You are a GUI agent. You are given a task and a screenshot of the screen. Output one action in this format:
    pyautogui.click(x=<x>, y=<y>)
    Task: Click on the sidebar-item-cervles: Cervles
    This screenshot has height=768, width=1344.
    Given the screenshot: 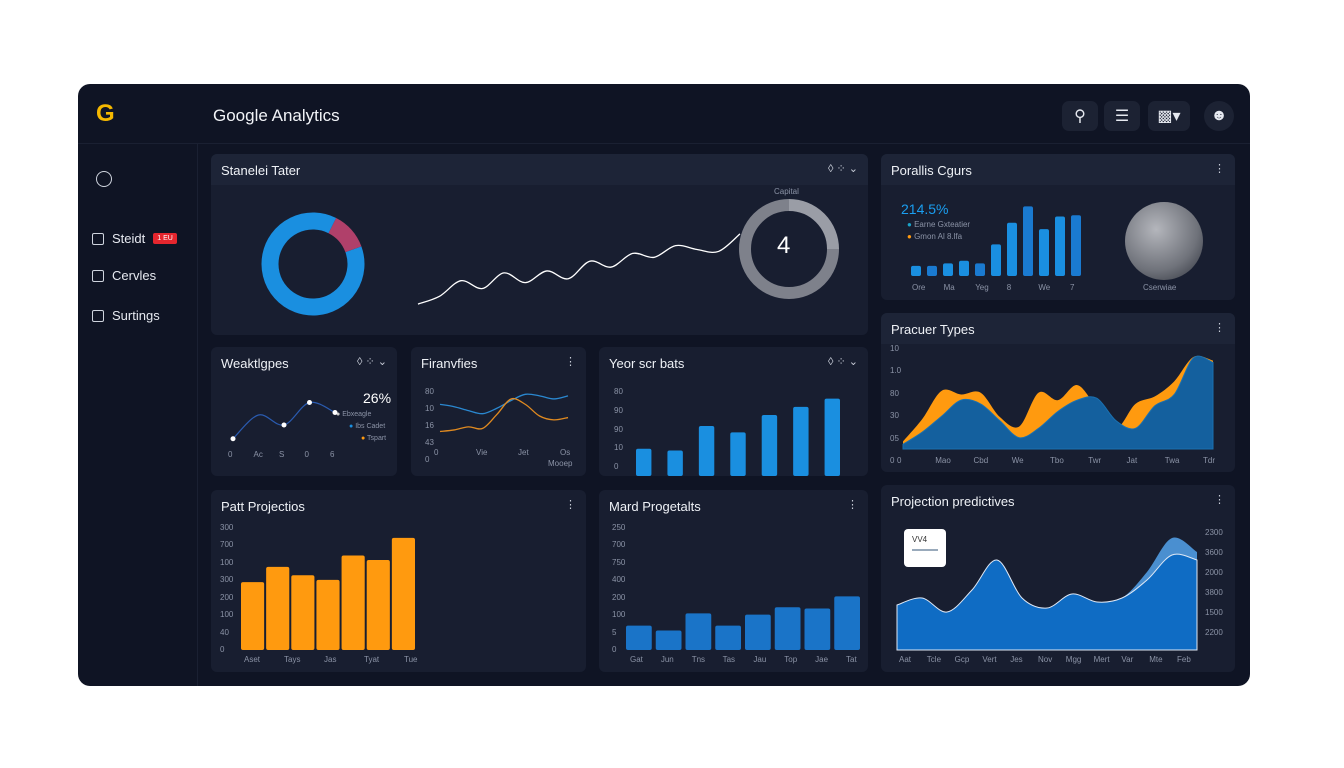 What is the action you would take?
    pyautogui.click(x=124, y=275)
    